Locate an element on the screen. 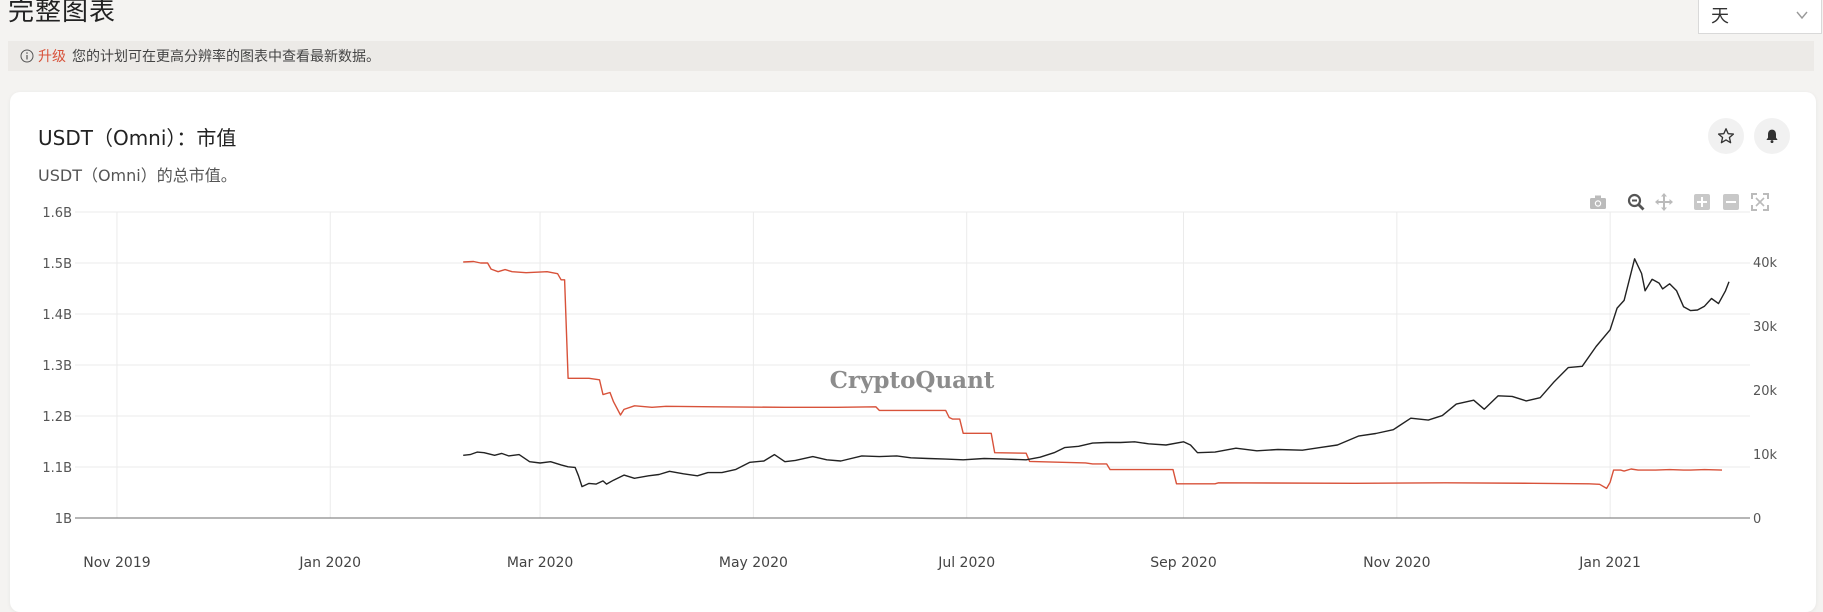 The image size is (1823, 612). y-right-tick-label: 0 is located at coordinates (1757, 519).